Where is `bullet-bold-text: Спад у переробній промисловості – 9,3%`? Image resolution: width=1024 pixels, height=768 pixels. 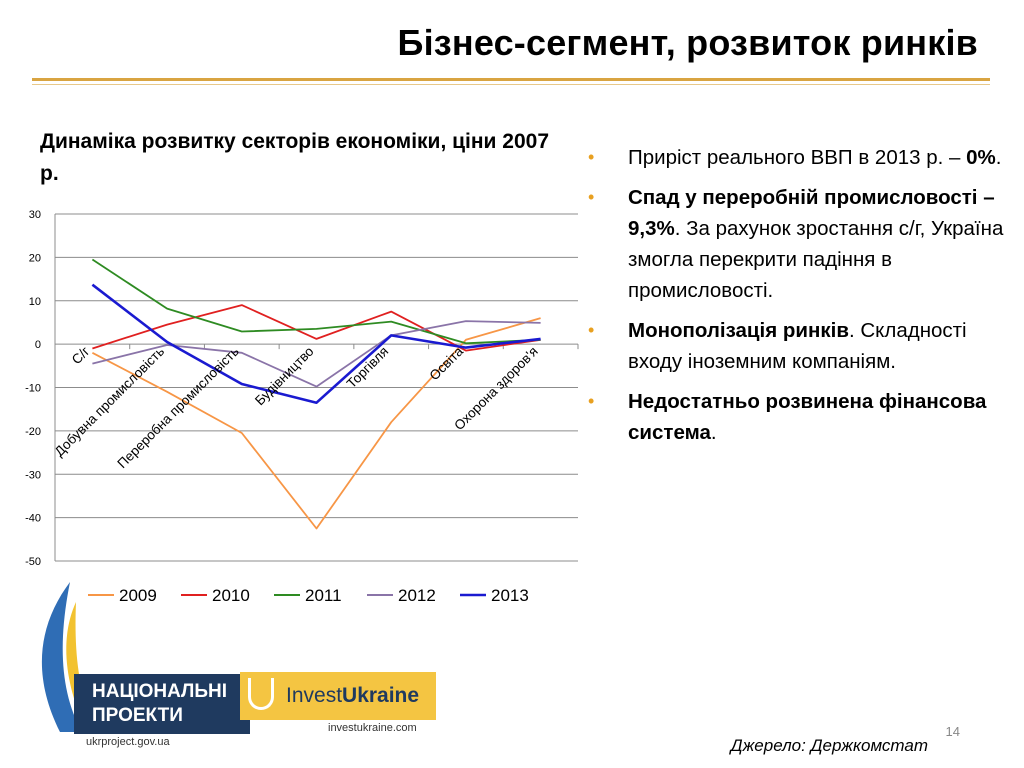
bullet-bold-text: Спад у переробній промисловості – 9,3% is located at coordinates (811, 213).